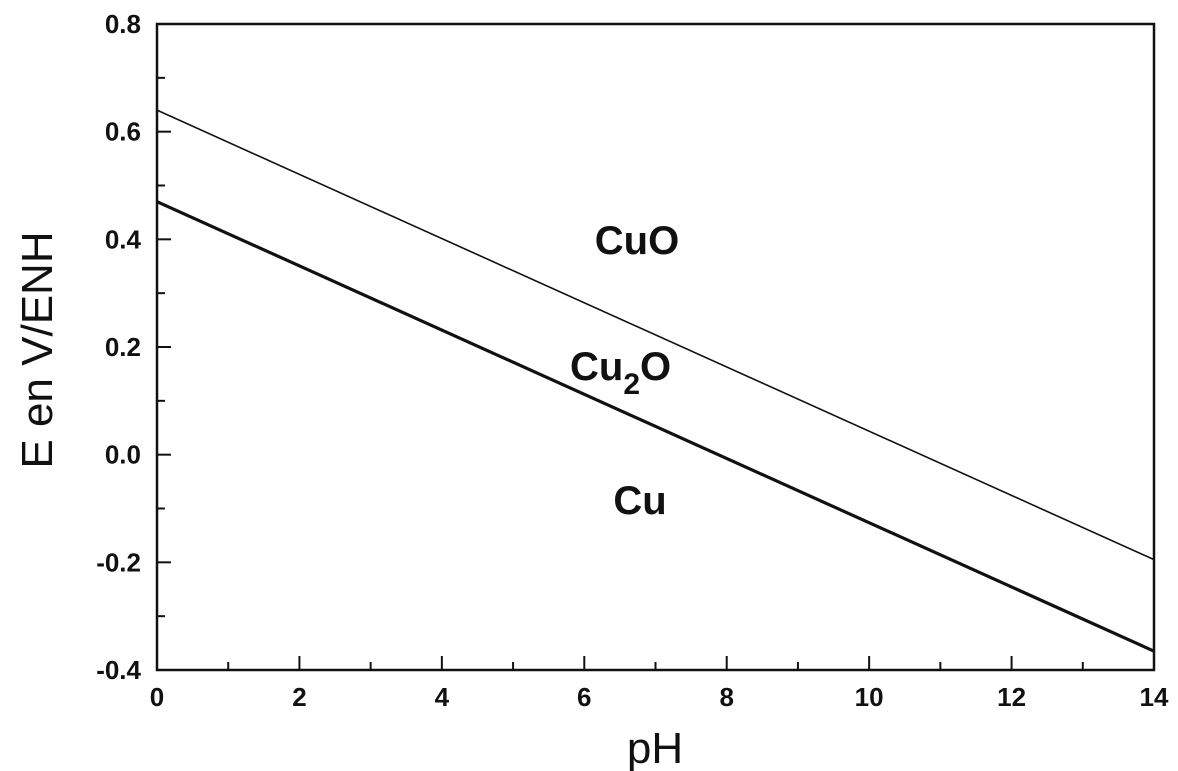 This screenshot has height=771, width=1178. What do you see at coordinates (1154, 697) in the screenshot?
I see `x-tick-label: 14` at bounding box center [1154, 697].